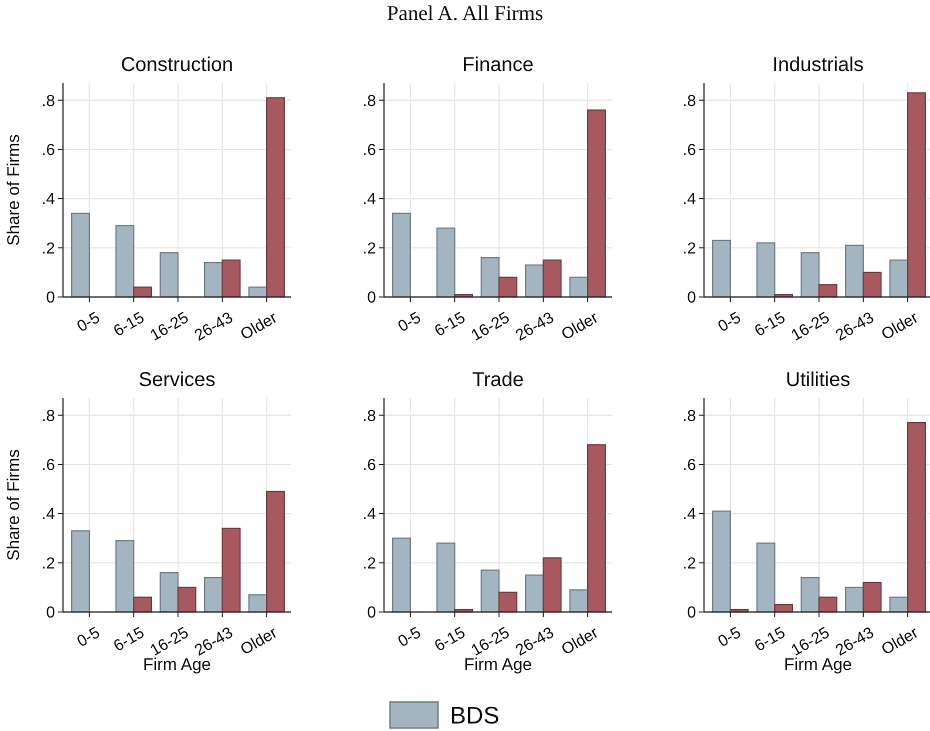 Image resolution: width=930 pixels, height=731 pixels. I want to click on chart-title: Construction, so click(177, 65).